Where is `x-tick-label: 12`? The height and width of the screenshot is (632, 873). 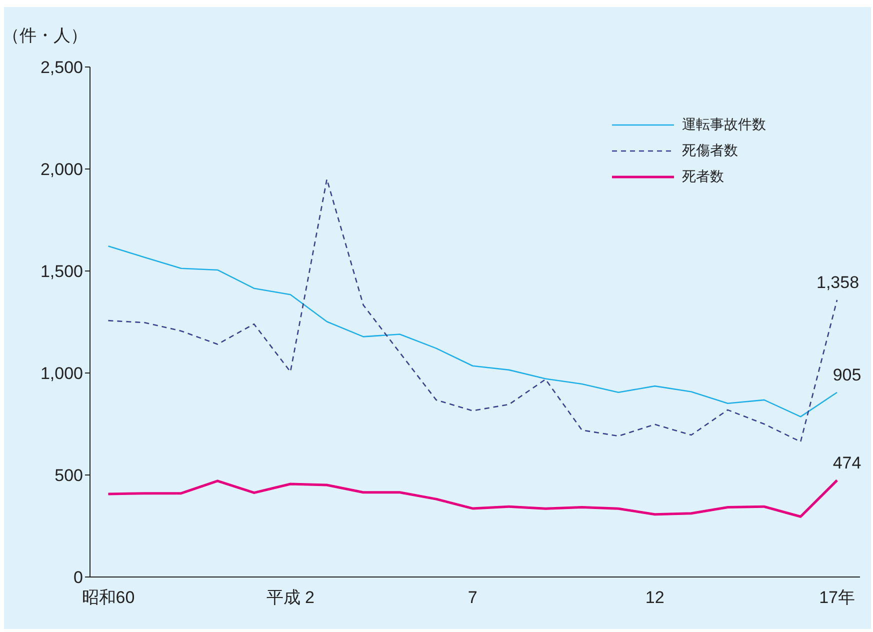
x-tick-label: 12 is located at coordinates (654, 598).